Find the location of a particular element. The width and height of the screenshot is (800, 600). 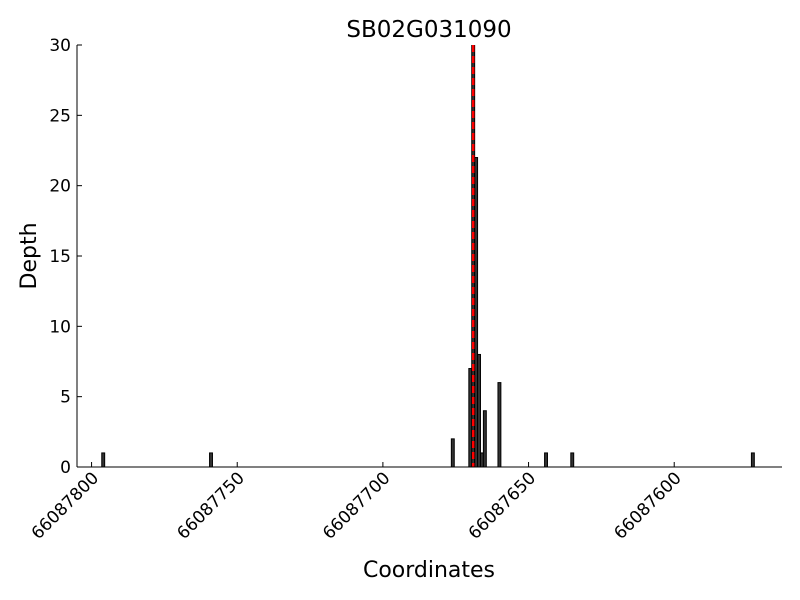

chart-title: SB02G031090 is located at coordinates (428, 30).